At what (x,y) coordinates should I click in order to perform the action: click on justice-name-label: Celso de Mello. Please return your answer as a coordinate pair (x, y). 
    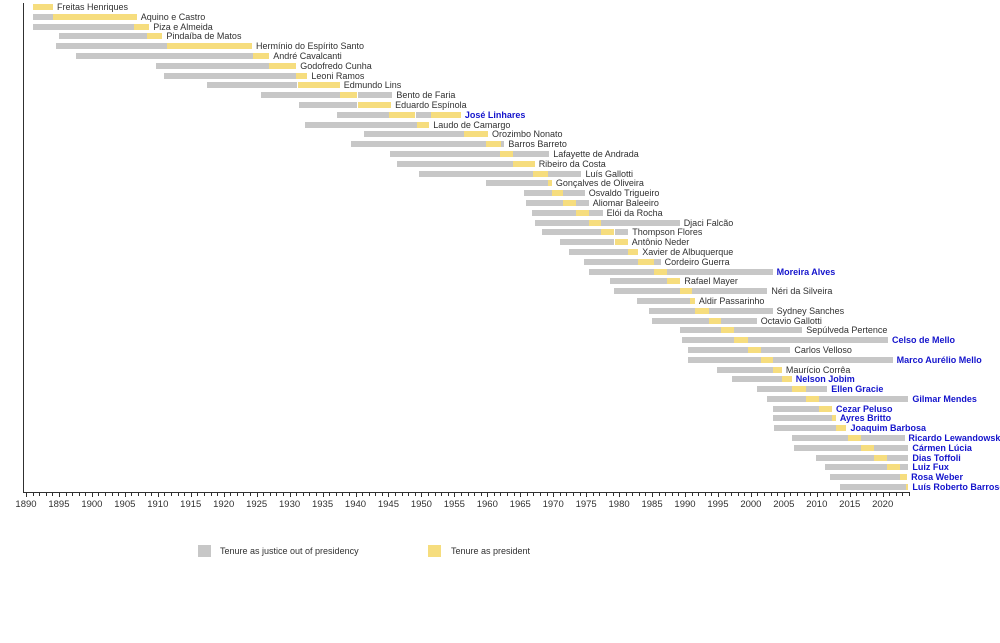
    Looking at the image, I should click on (924, 340).